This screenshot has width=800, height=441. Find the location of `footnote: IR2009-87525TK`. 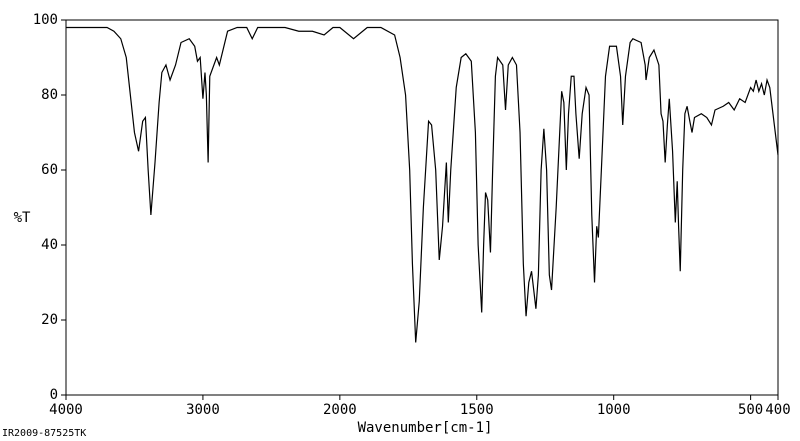

footnote: IR2009-87525TK is located at coordinates (44, 433).